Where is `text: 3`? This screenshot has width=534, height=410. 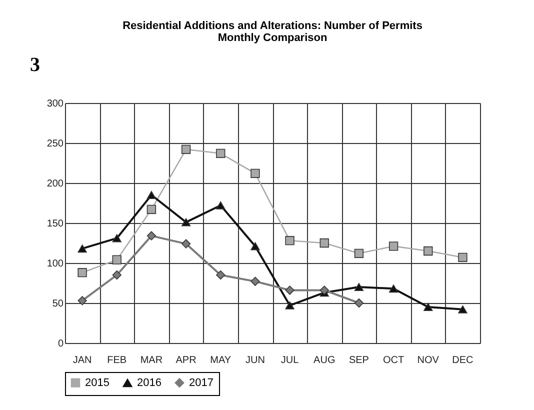 text: 3 is located at coordinates (35, 65).